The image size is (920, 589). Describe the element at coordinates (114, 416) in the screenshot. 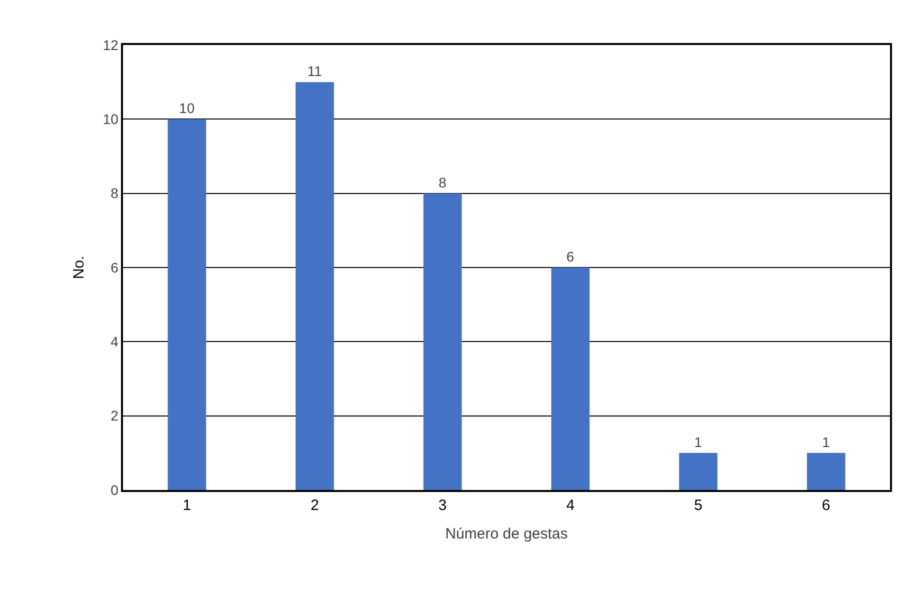

I see `y-tick-label: 2` at that location.